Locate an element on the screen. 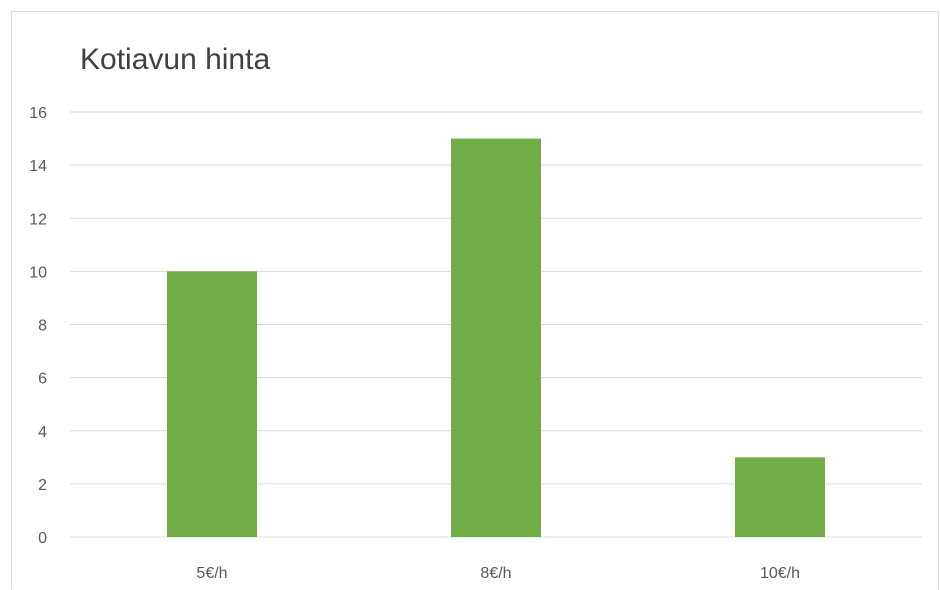 The height and width of the screenshot is (590, 940). y-tick-label: 16 is located at coordinates (38, 113).